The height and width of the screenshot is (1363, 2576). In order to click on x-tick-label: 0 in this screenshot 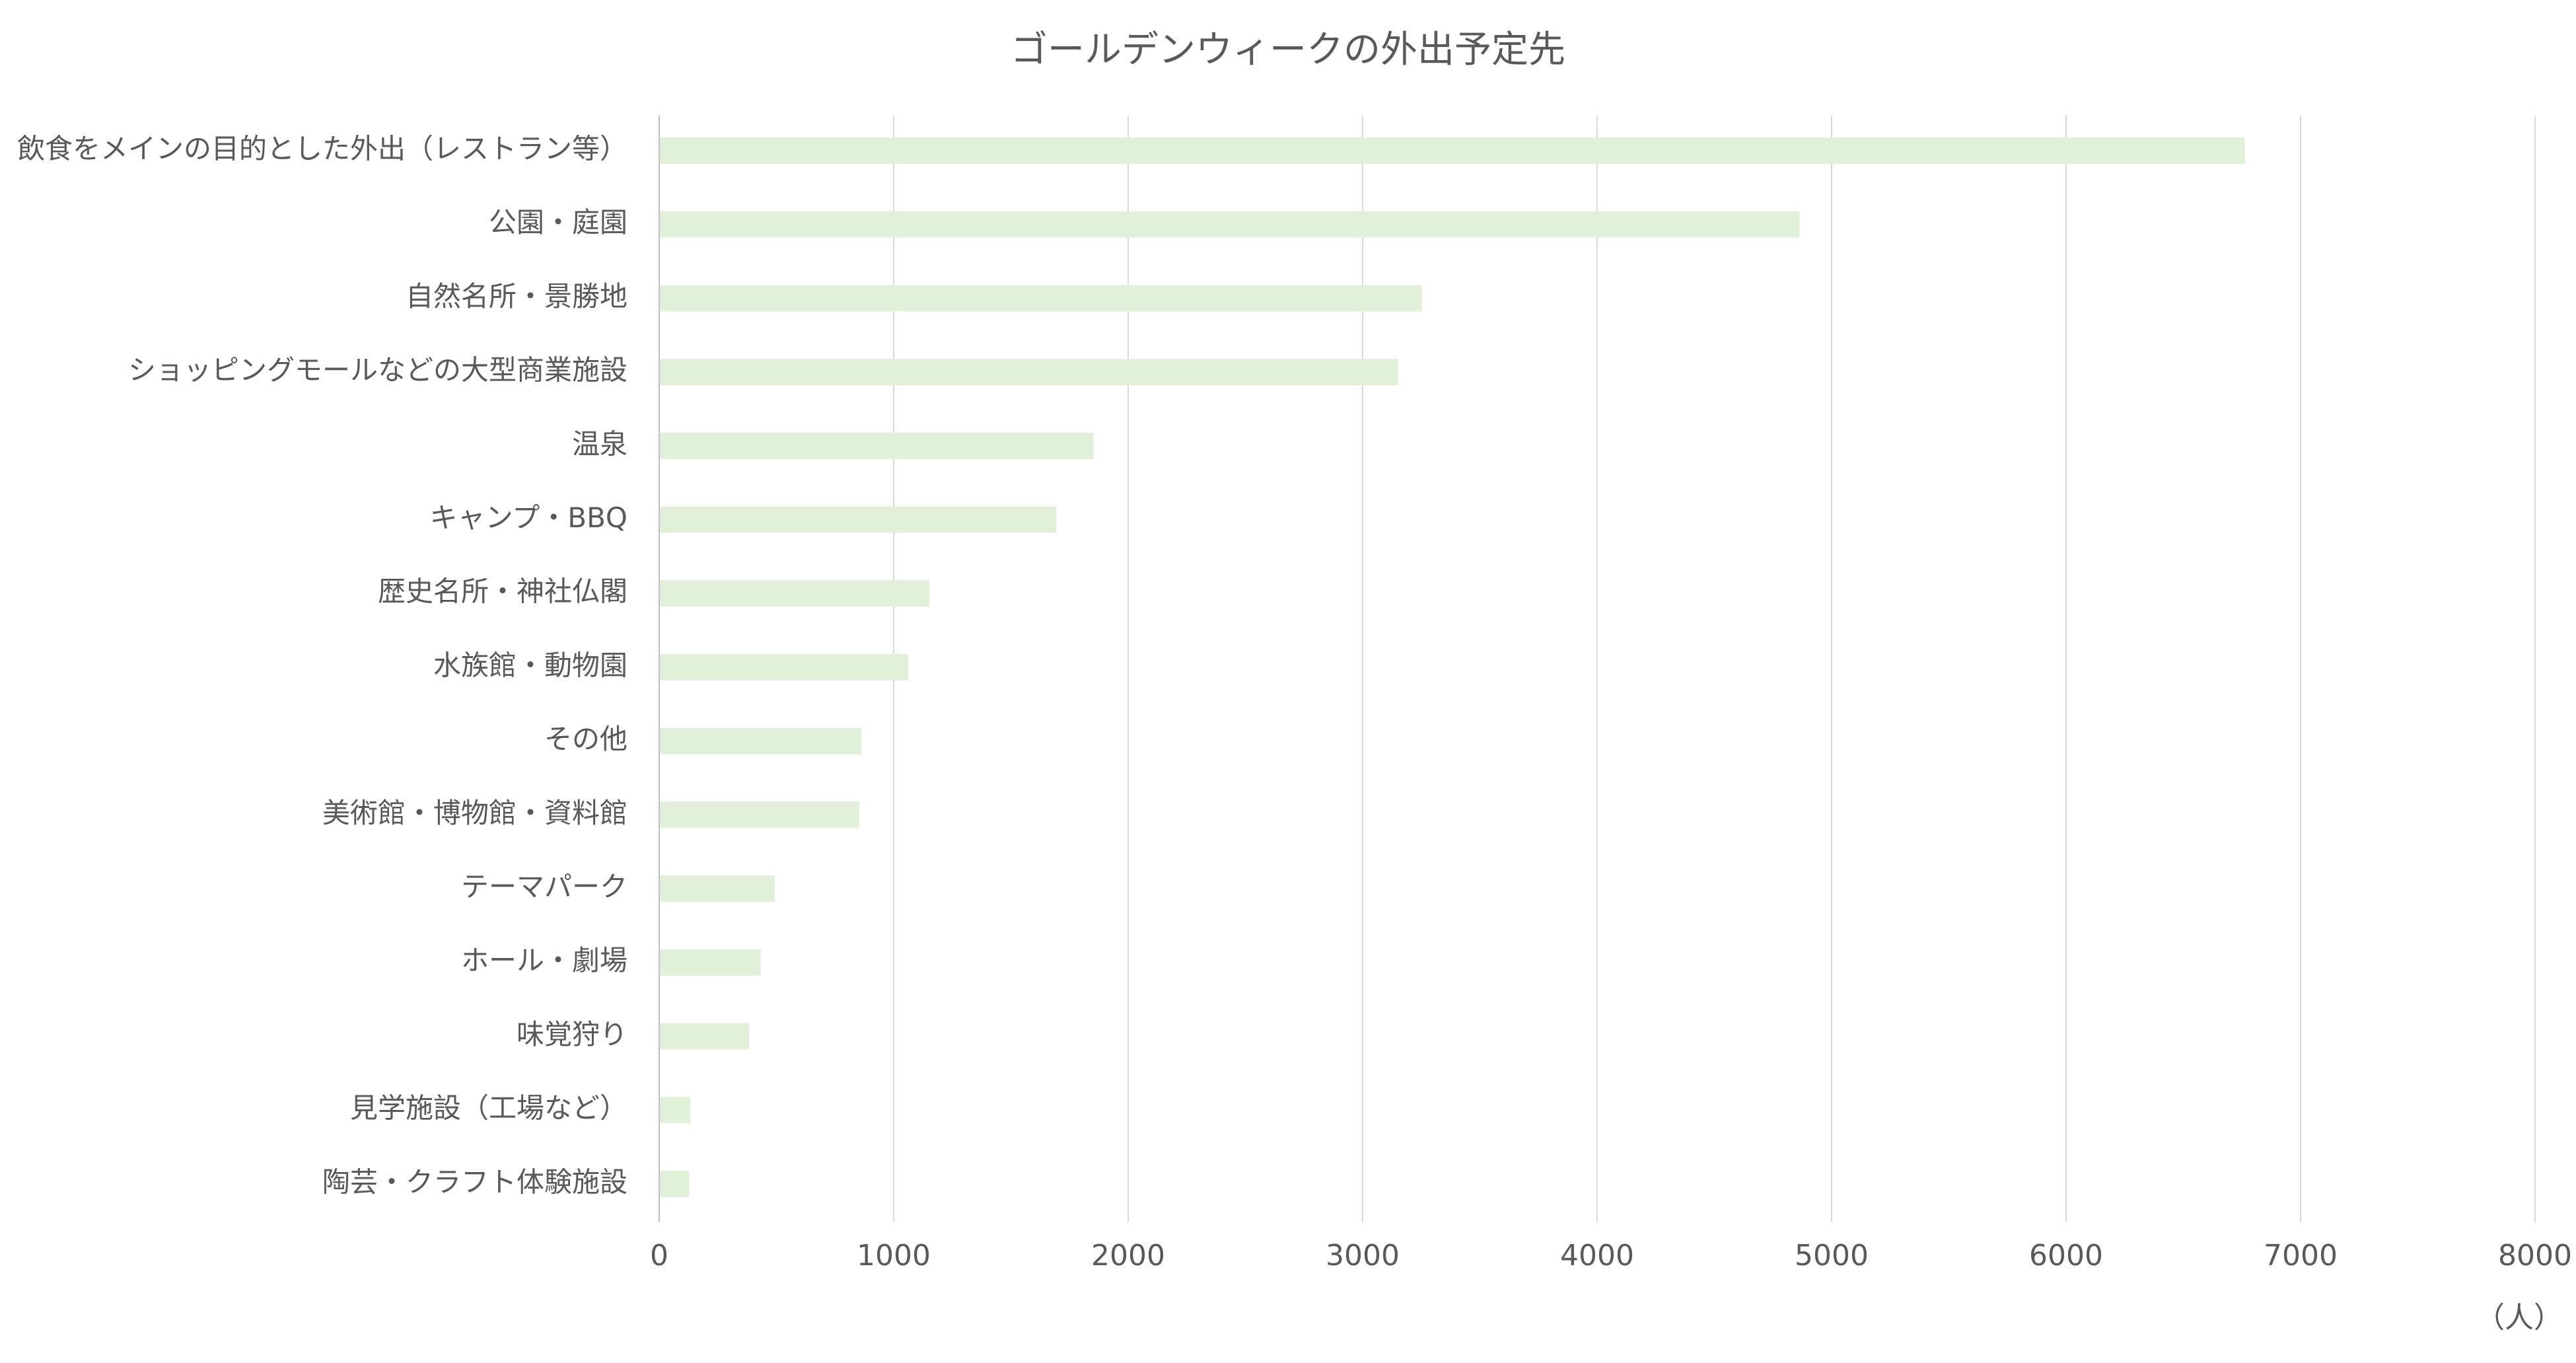, I will do `click(659, 1255)`.